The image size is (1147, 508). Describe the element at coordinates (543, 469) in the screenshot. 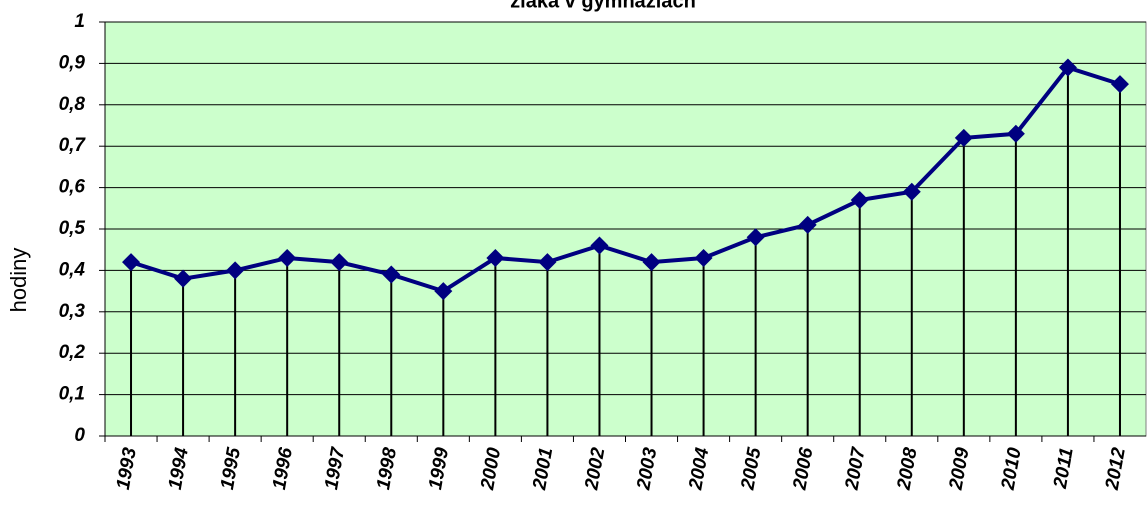

I see `x-tick-label: 2001` at that location.